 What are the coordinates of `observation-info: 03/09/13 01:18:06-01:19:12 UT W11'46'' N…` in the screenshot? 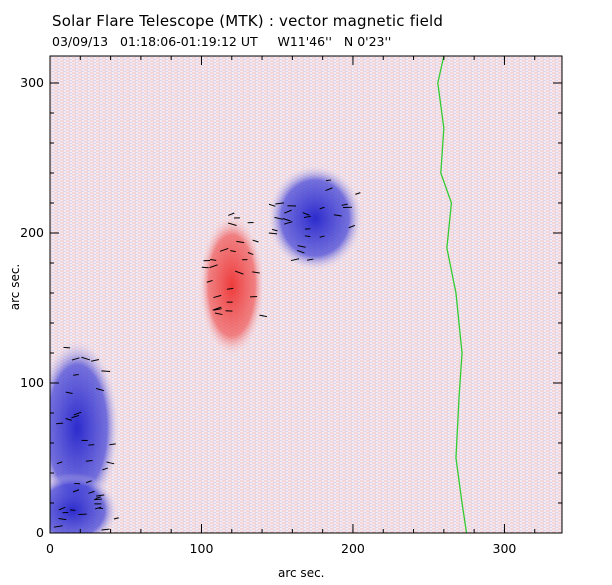 It's located at (222, 41).